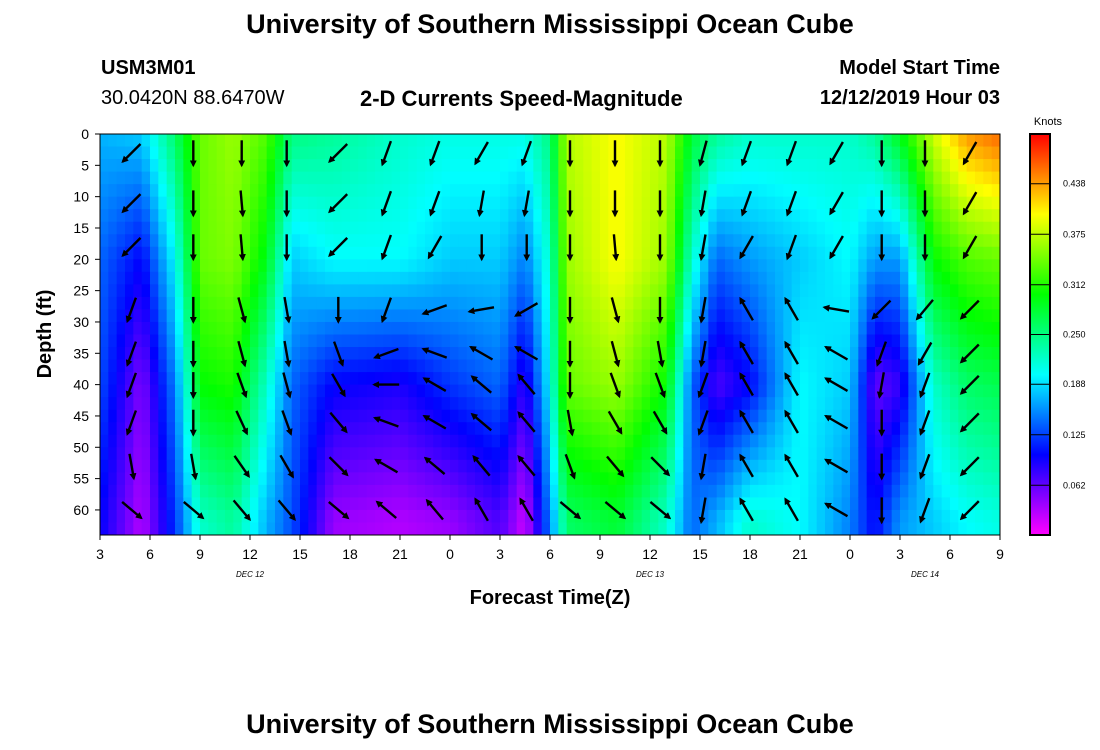 The width and height of the screenshot is (1100, 750). Describe the element at coordinates (400, 554) in the screenshot. I see `x-tick-label: 21` at that location.